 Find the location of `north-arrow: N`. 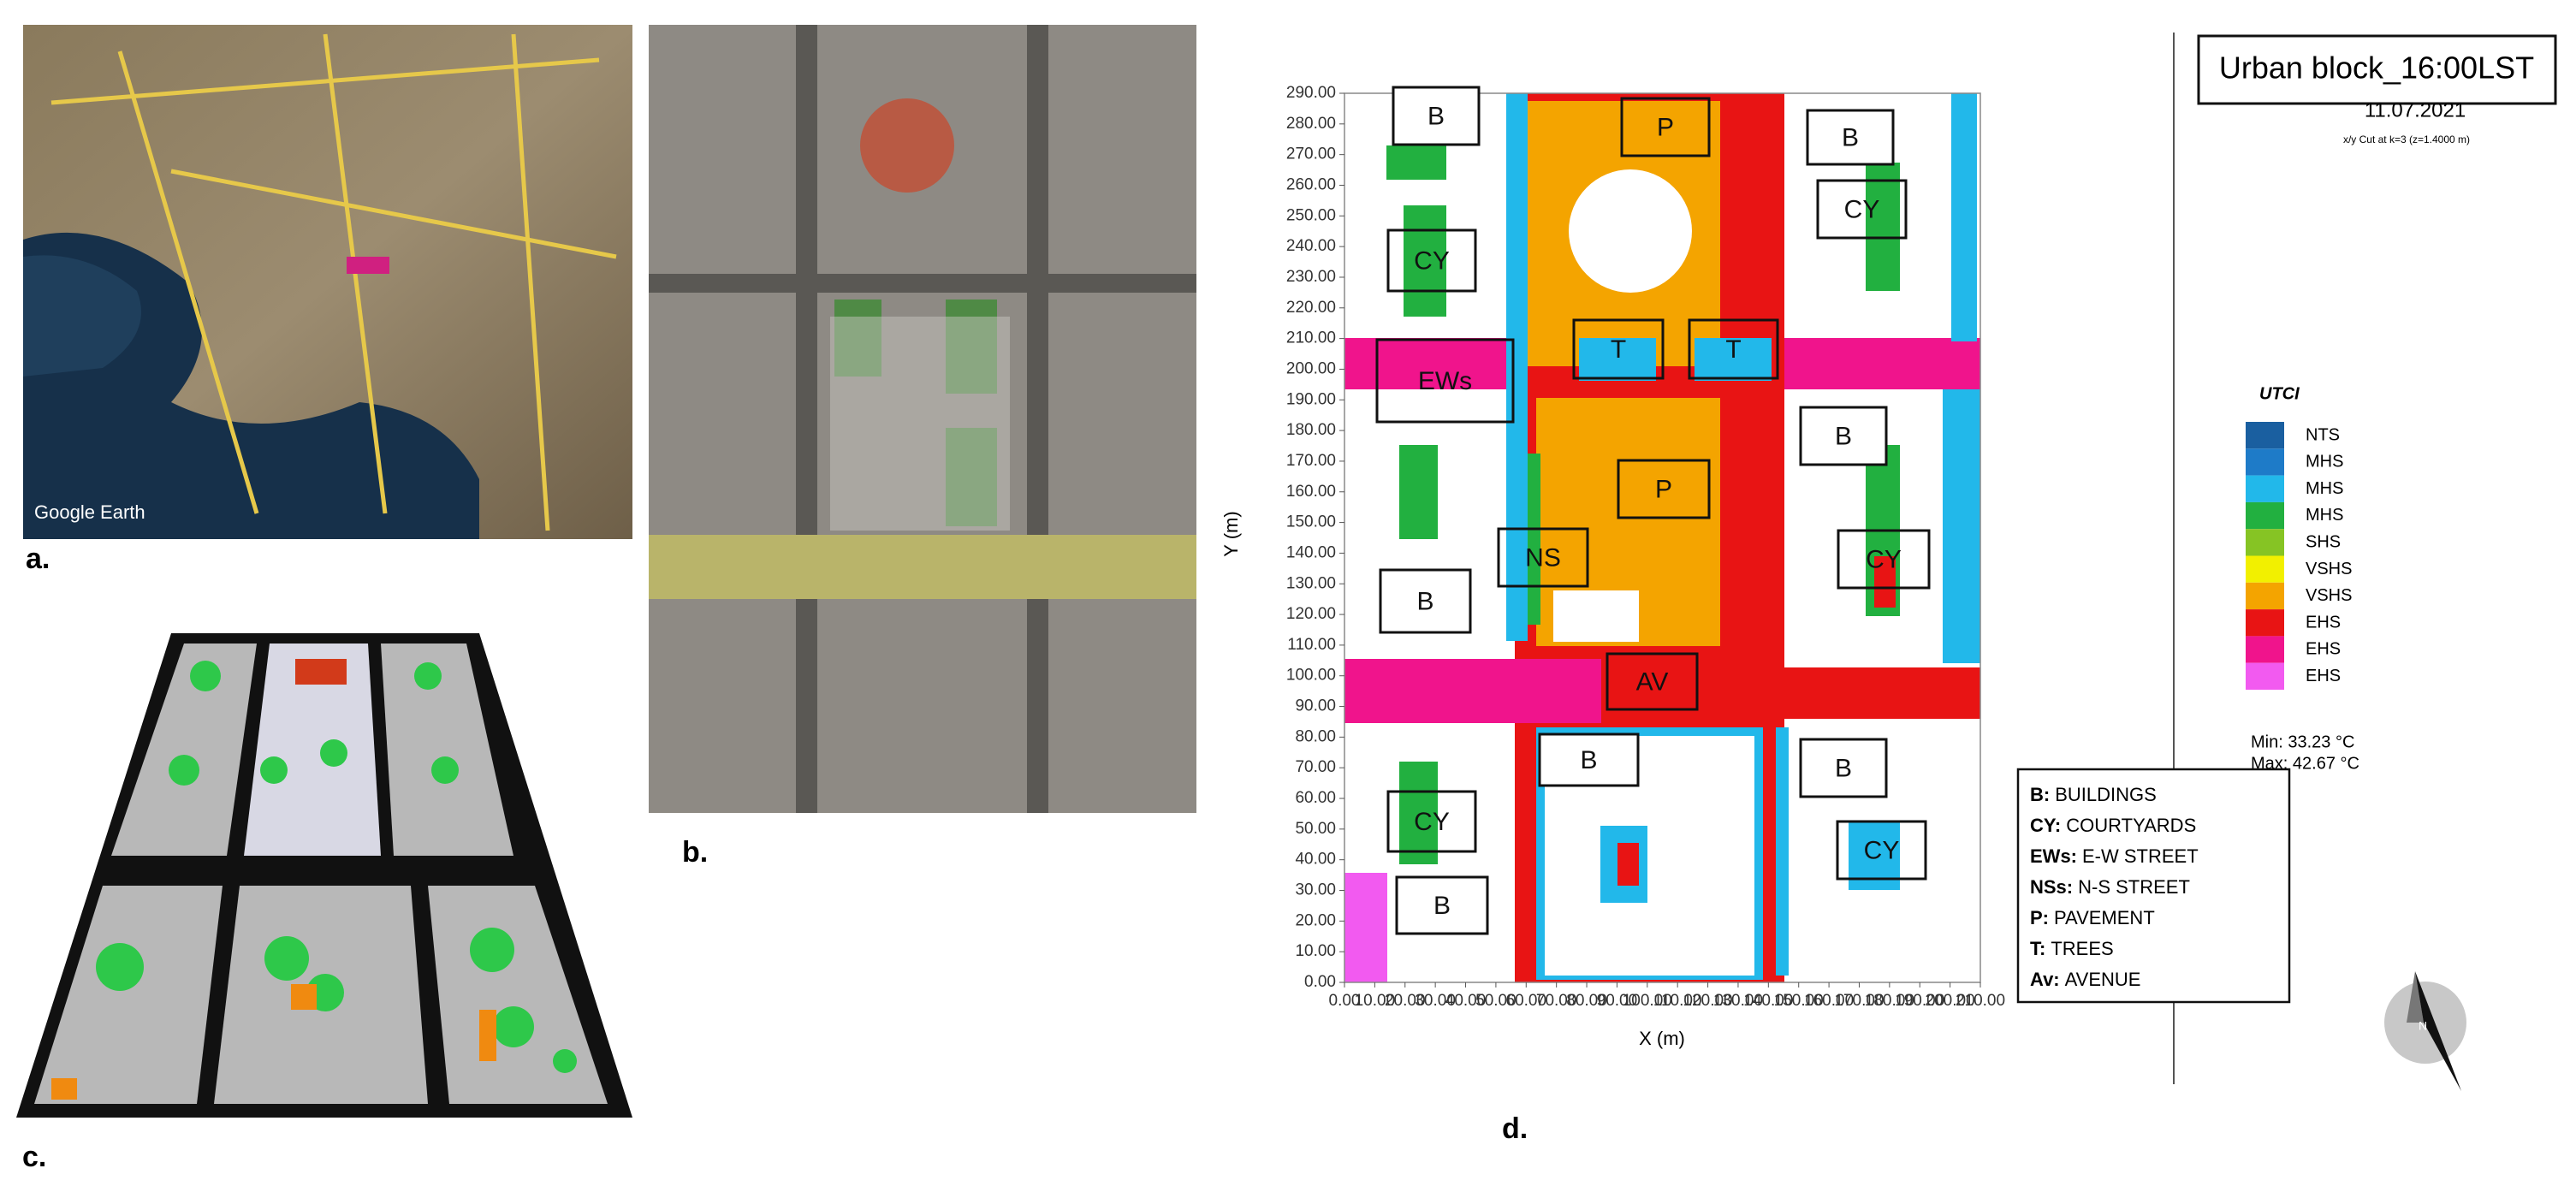

north-arrow: N is located at coordinates (2425, 1031).